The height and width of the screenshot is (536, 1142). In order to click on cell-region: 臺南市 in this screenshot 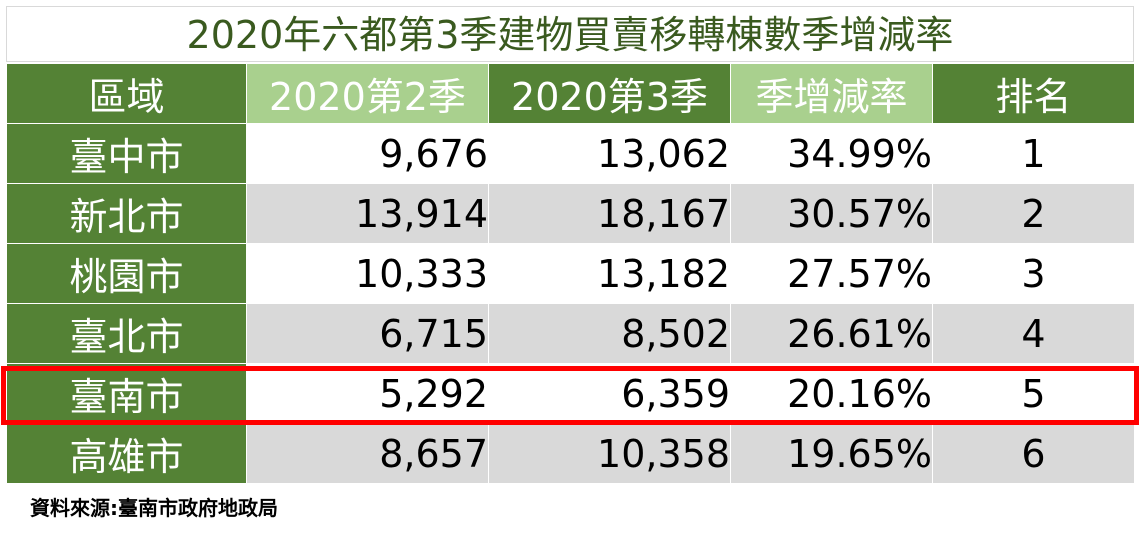, I will do `click(126, 393)`.